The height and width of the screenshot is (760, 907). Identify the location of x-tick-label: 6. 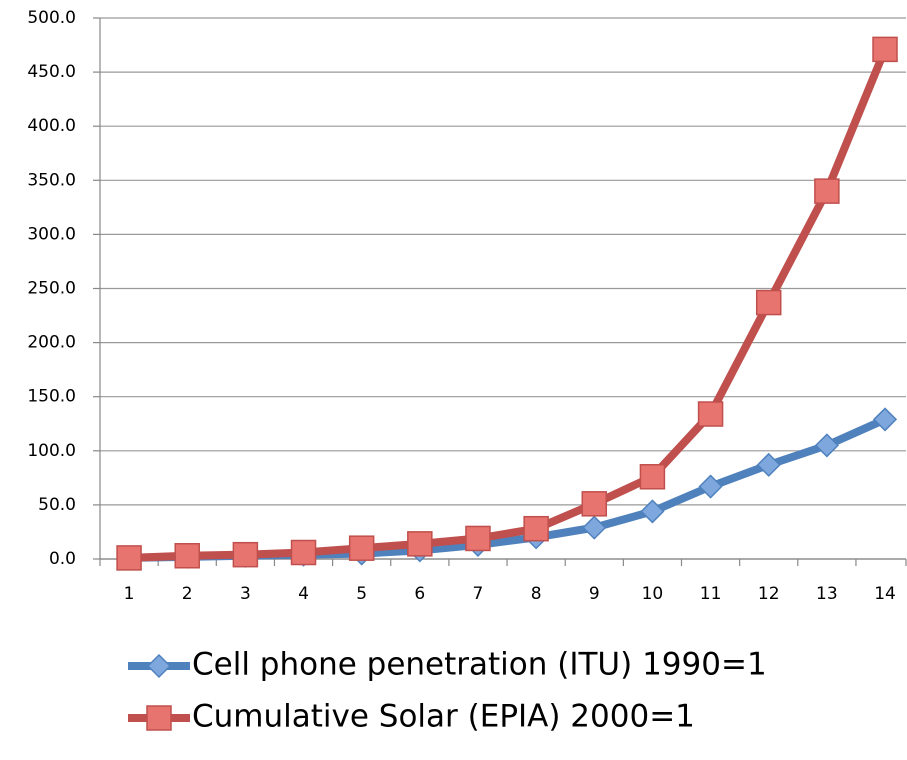
(419, 594).